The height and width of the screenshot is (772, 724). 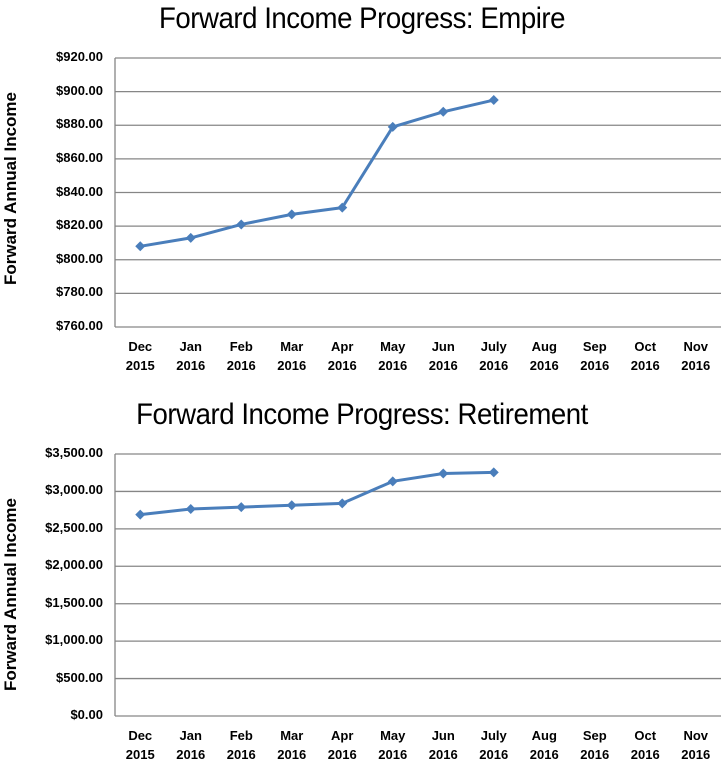 I want to click on y-tick-label: $800.00, so click(x=79, y=258).